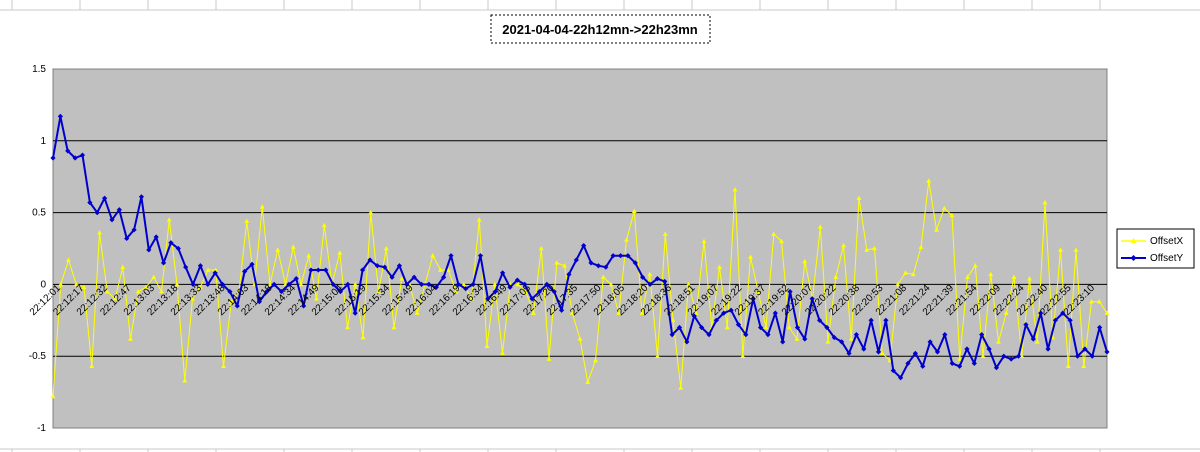  I want to click on chart-title-box: 2021-04-04-22h12mn->22h23mn, so click(600, 29).